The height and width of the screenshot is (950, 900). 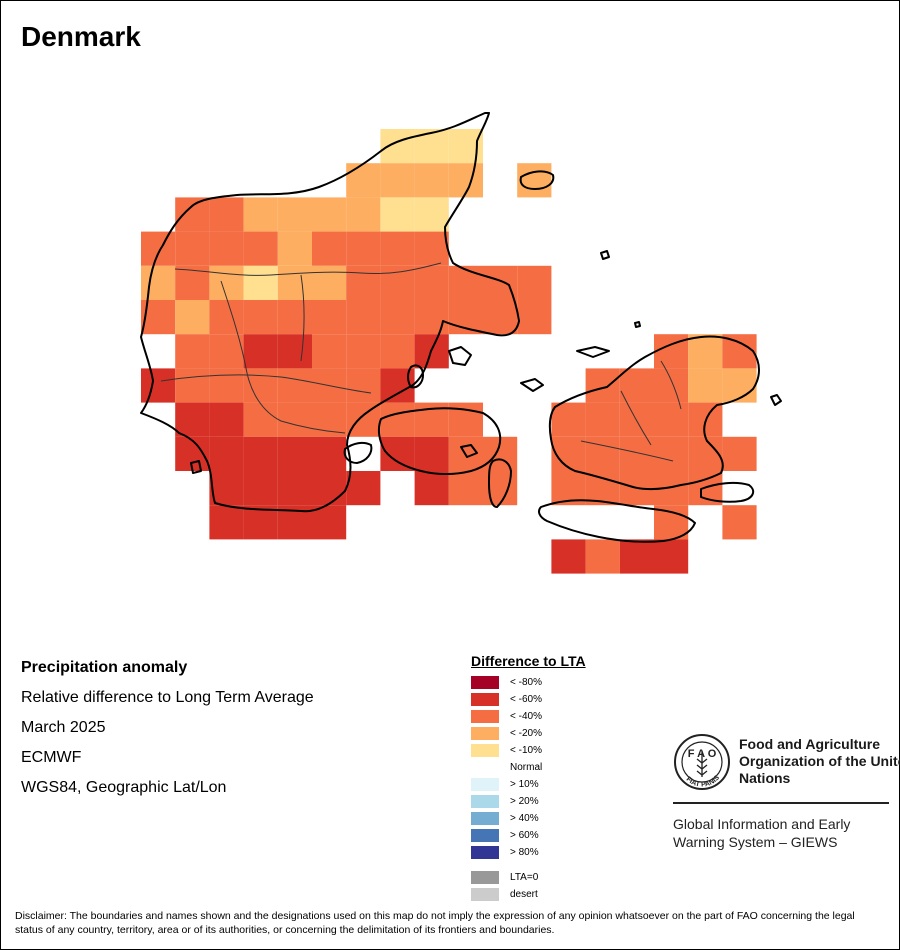 I want to click on legend-label: desert, so click(x=524, y=894).